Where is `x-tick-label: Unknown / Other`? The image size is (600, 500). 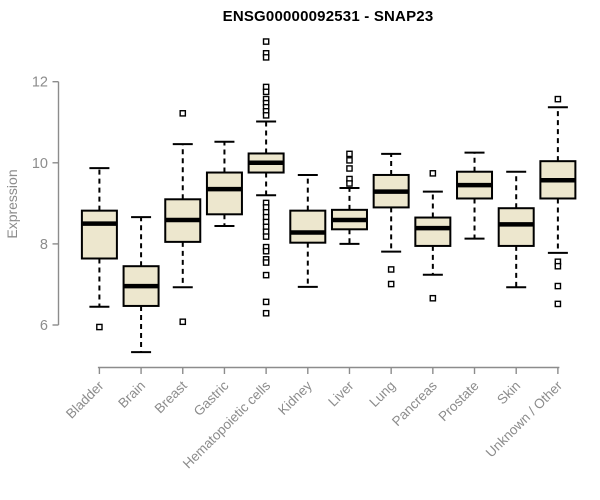 x-tick-label: Unknown / Other is located at coordinates (524, 419).